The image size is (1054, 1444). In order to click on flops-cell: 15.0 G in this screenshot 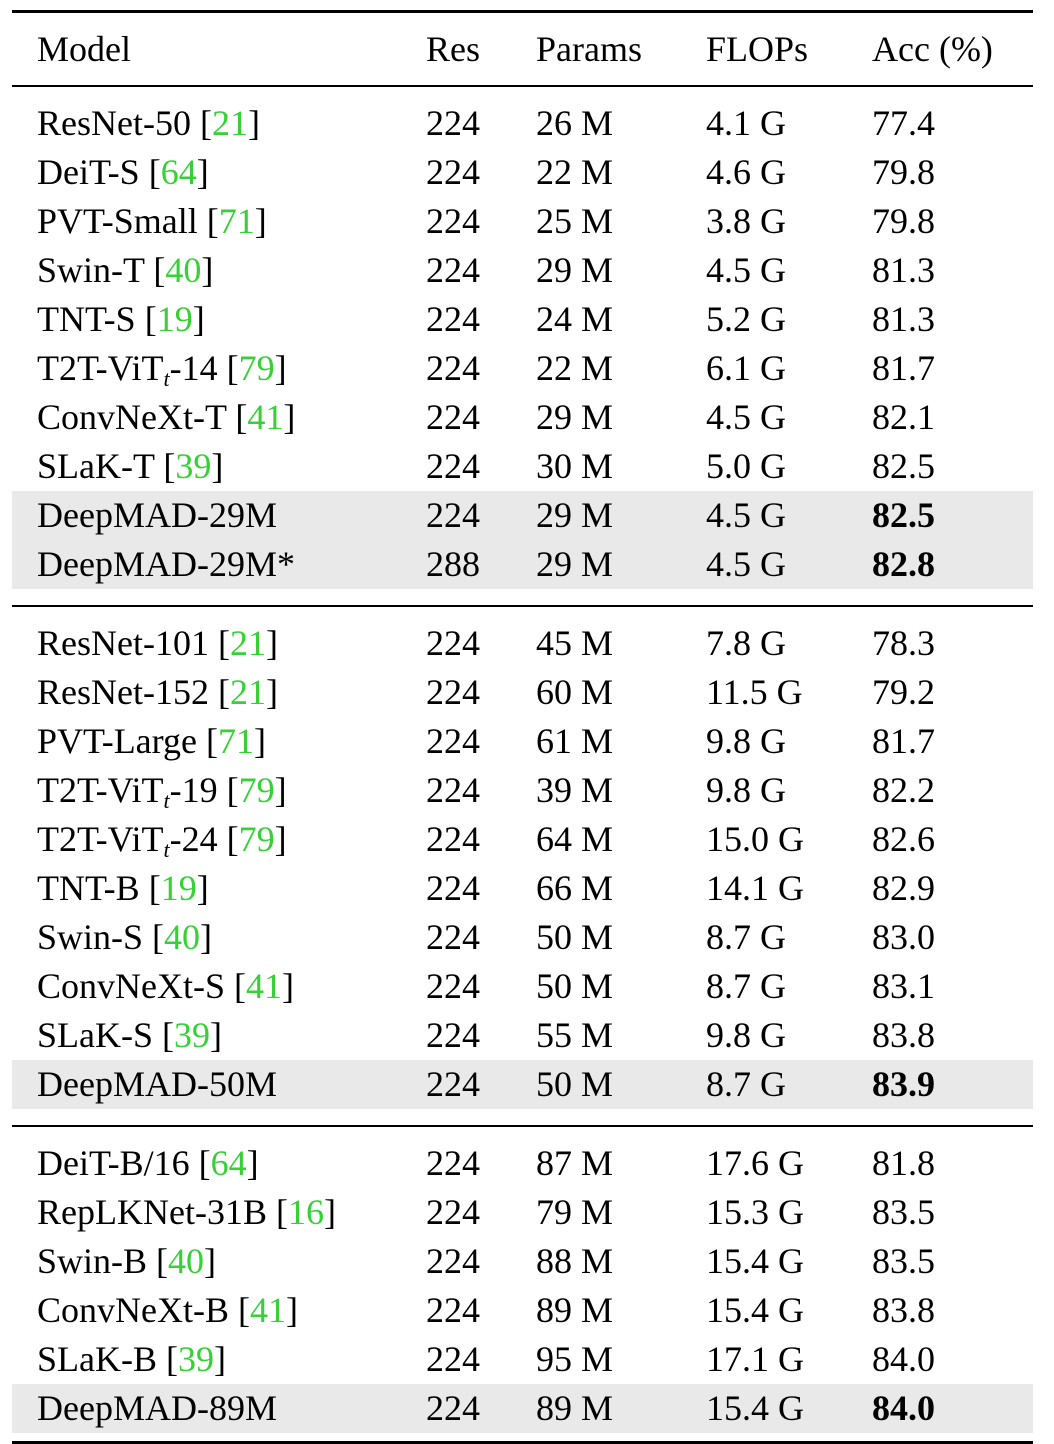, I will do `click(755, 839)`.